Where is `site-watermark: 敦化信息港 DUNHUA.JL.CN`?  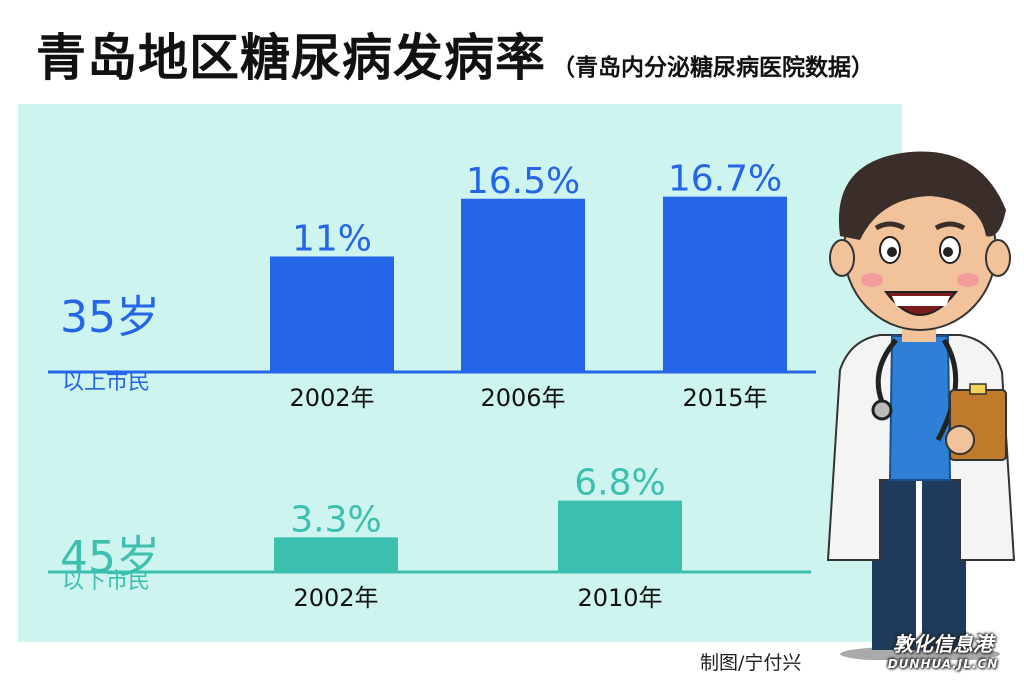 site-watermark: 敦化信息港 DUNHUA.JL.CN is located at coordinates (943, 649).